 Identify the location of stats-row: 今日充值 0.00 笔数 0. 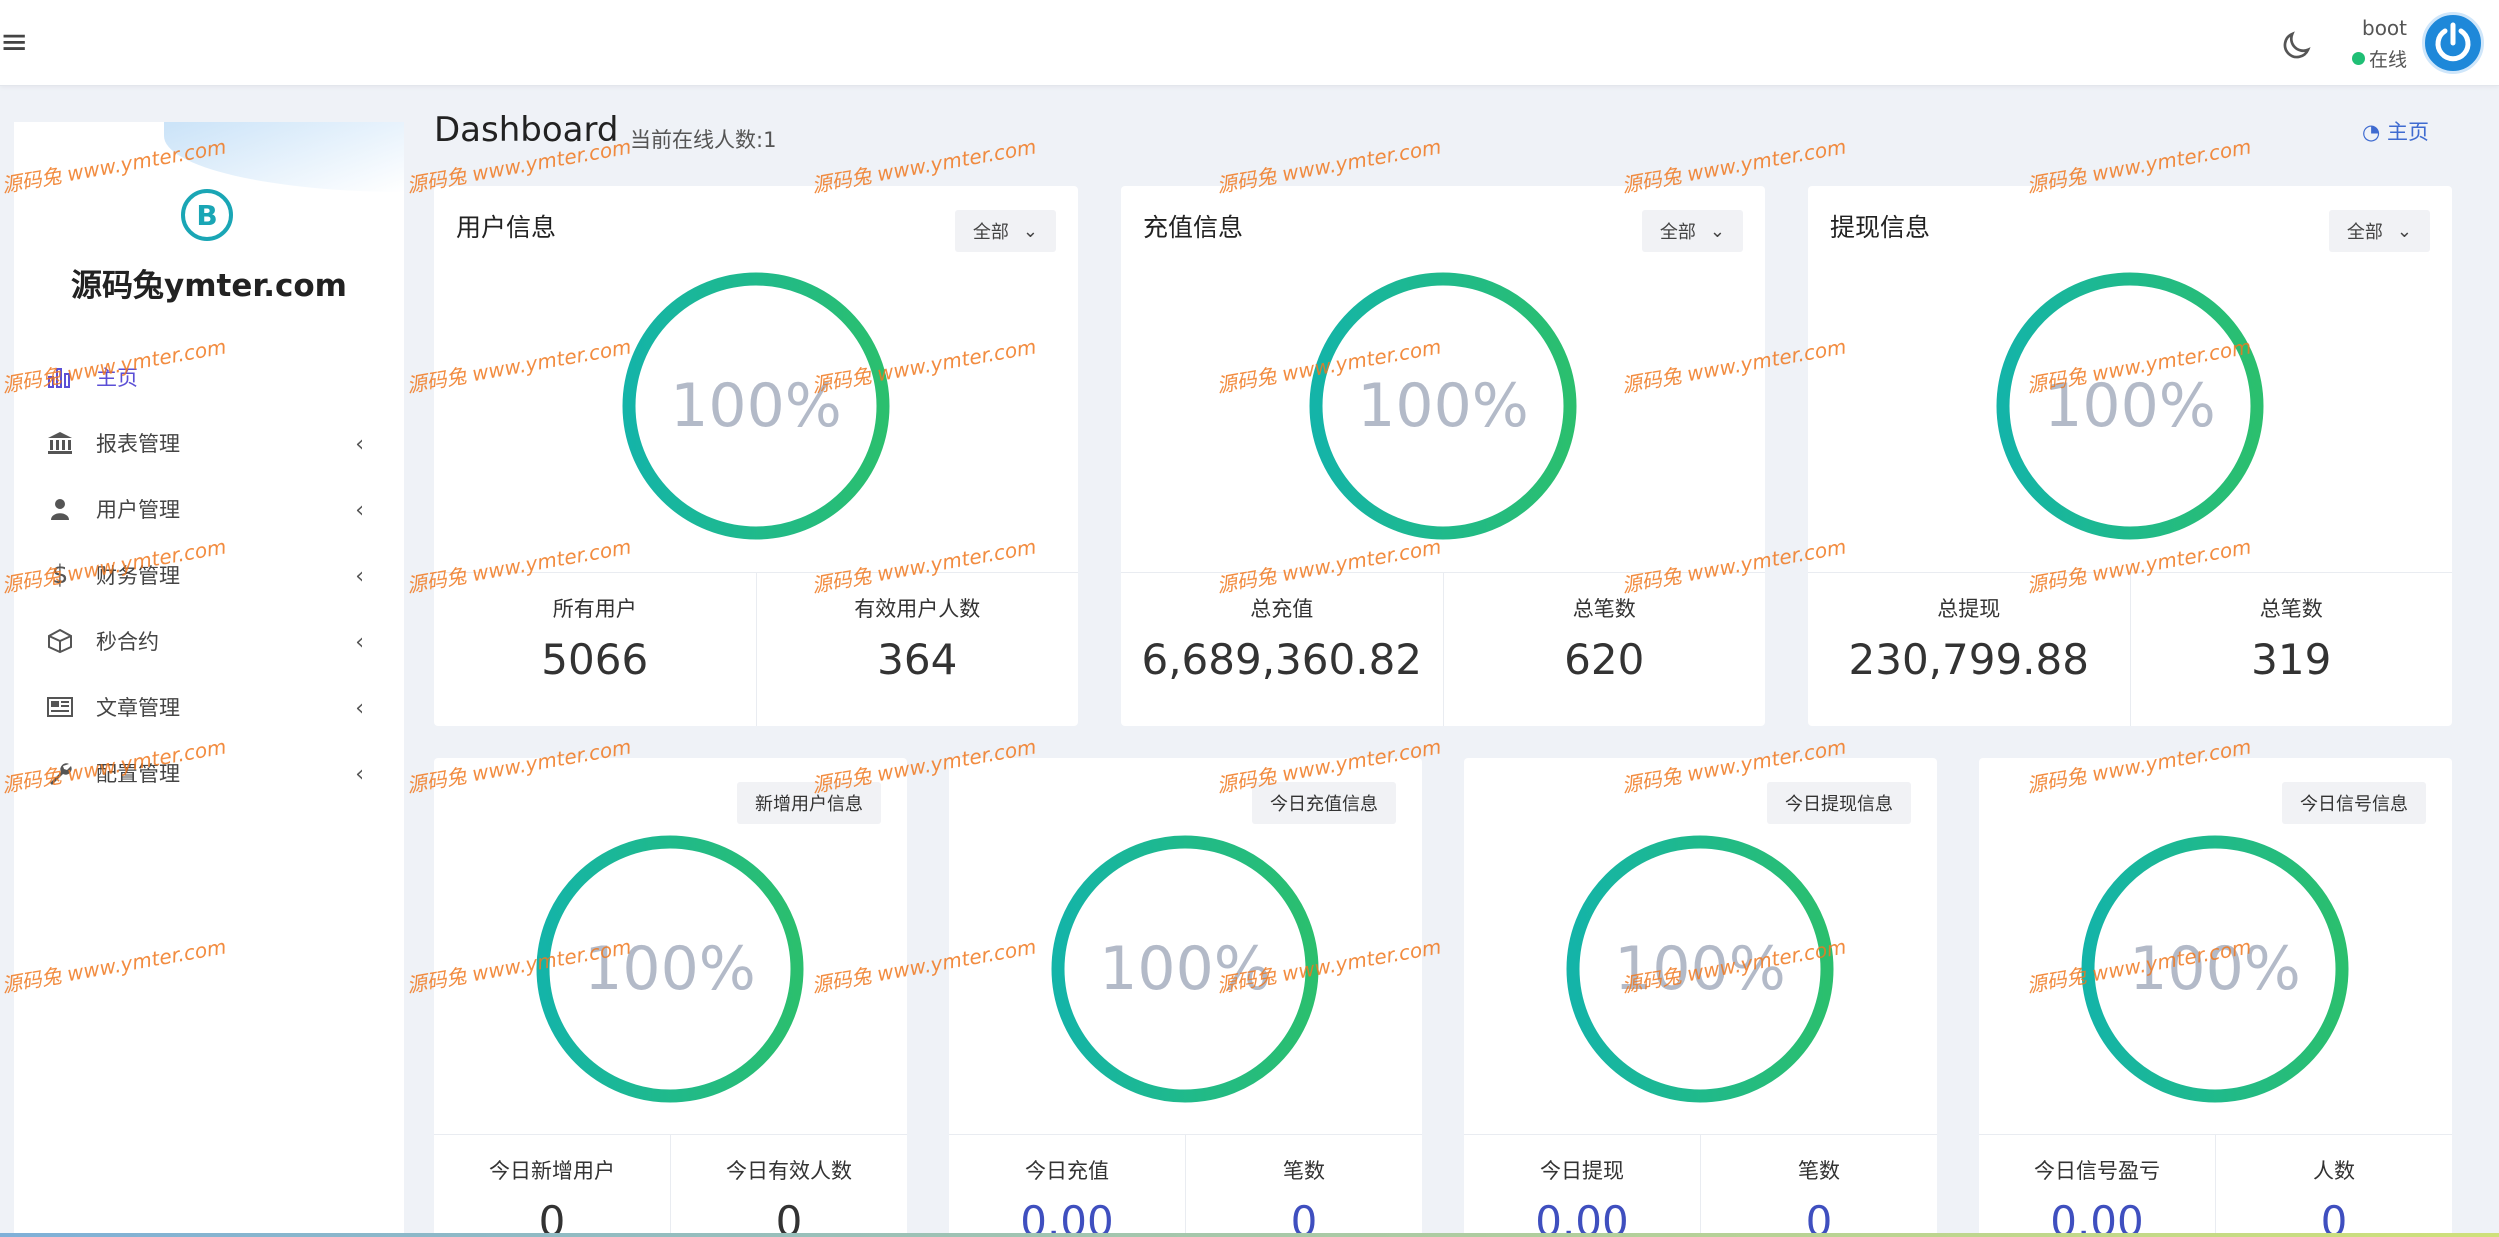
(1185, 1185).